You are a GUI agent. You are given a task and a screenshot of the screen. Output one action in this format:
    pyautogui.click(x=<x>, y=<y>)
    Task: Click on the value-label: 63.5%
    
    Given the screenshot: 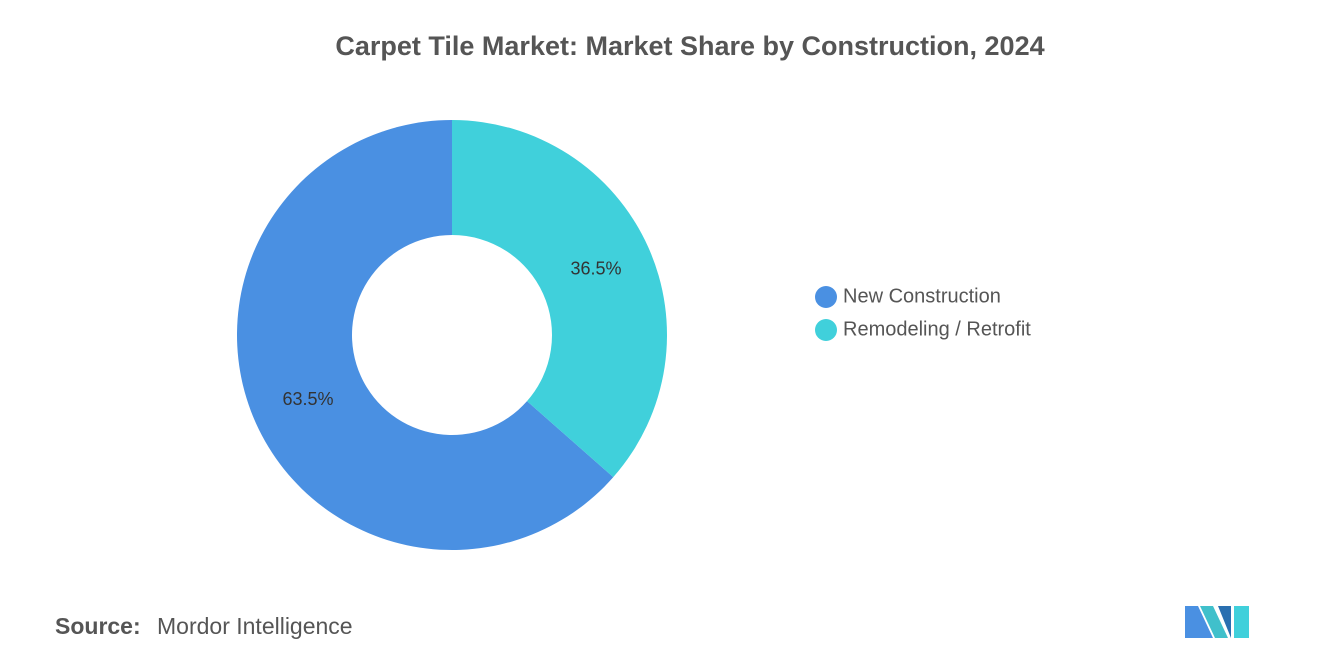 What is the action you would take?
    pyautogui.click(x=307, y=399)
    